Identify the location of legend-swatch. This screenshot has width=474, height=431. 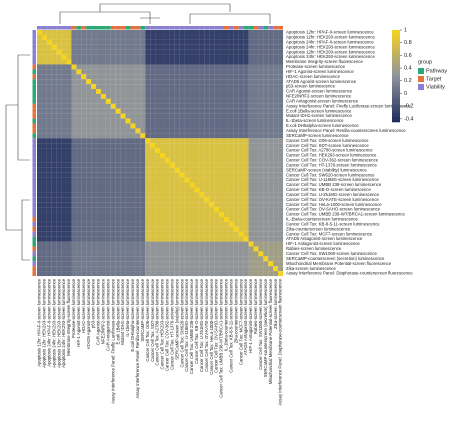
(421, 71).